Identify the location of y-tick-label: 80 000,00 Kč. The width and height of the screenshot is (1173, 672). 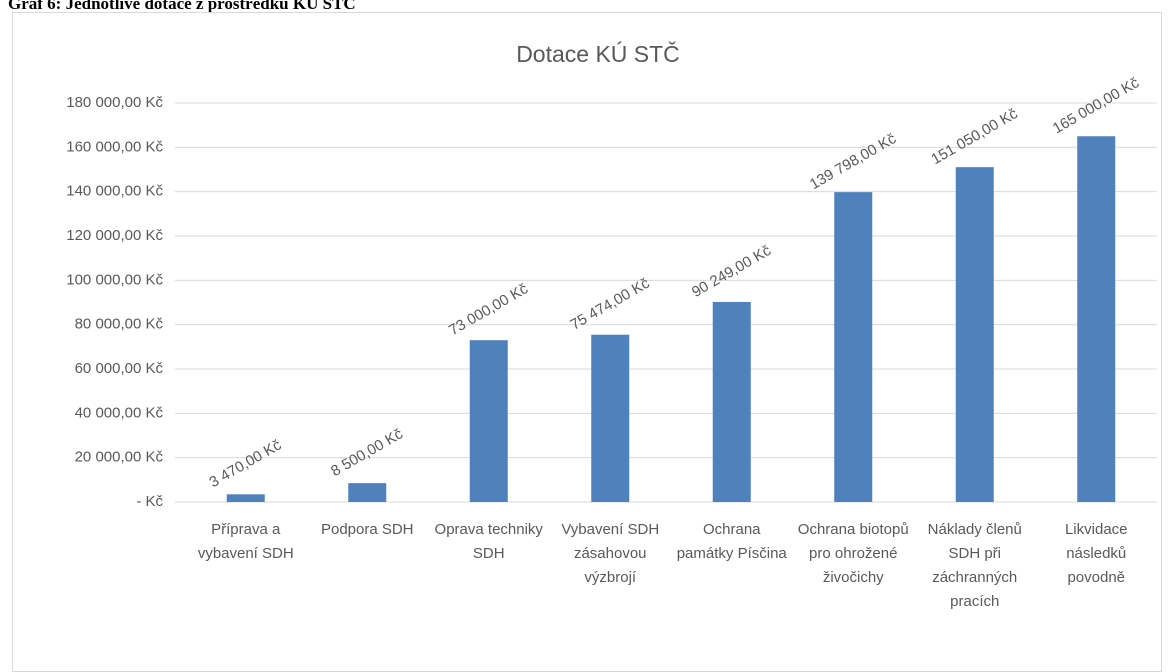
(119, 324).